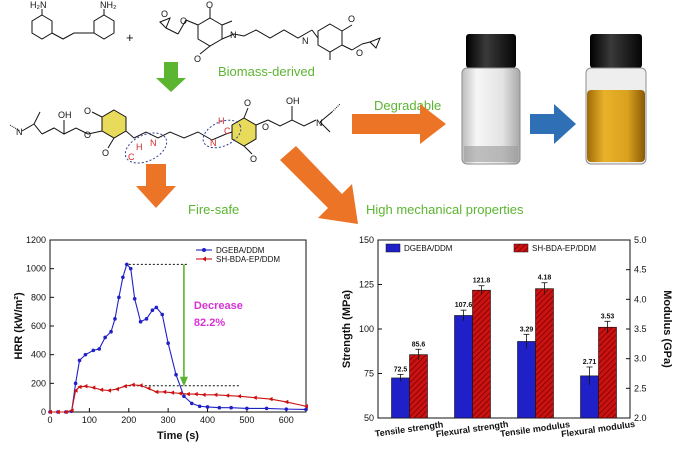 This screenshot has width=680, height=456. What do you see at coordinates (227, 131) in the screenshot?
I see `product-c-right: C` at bounding box center [227, 131].